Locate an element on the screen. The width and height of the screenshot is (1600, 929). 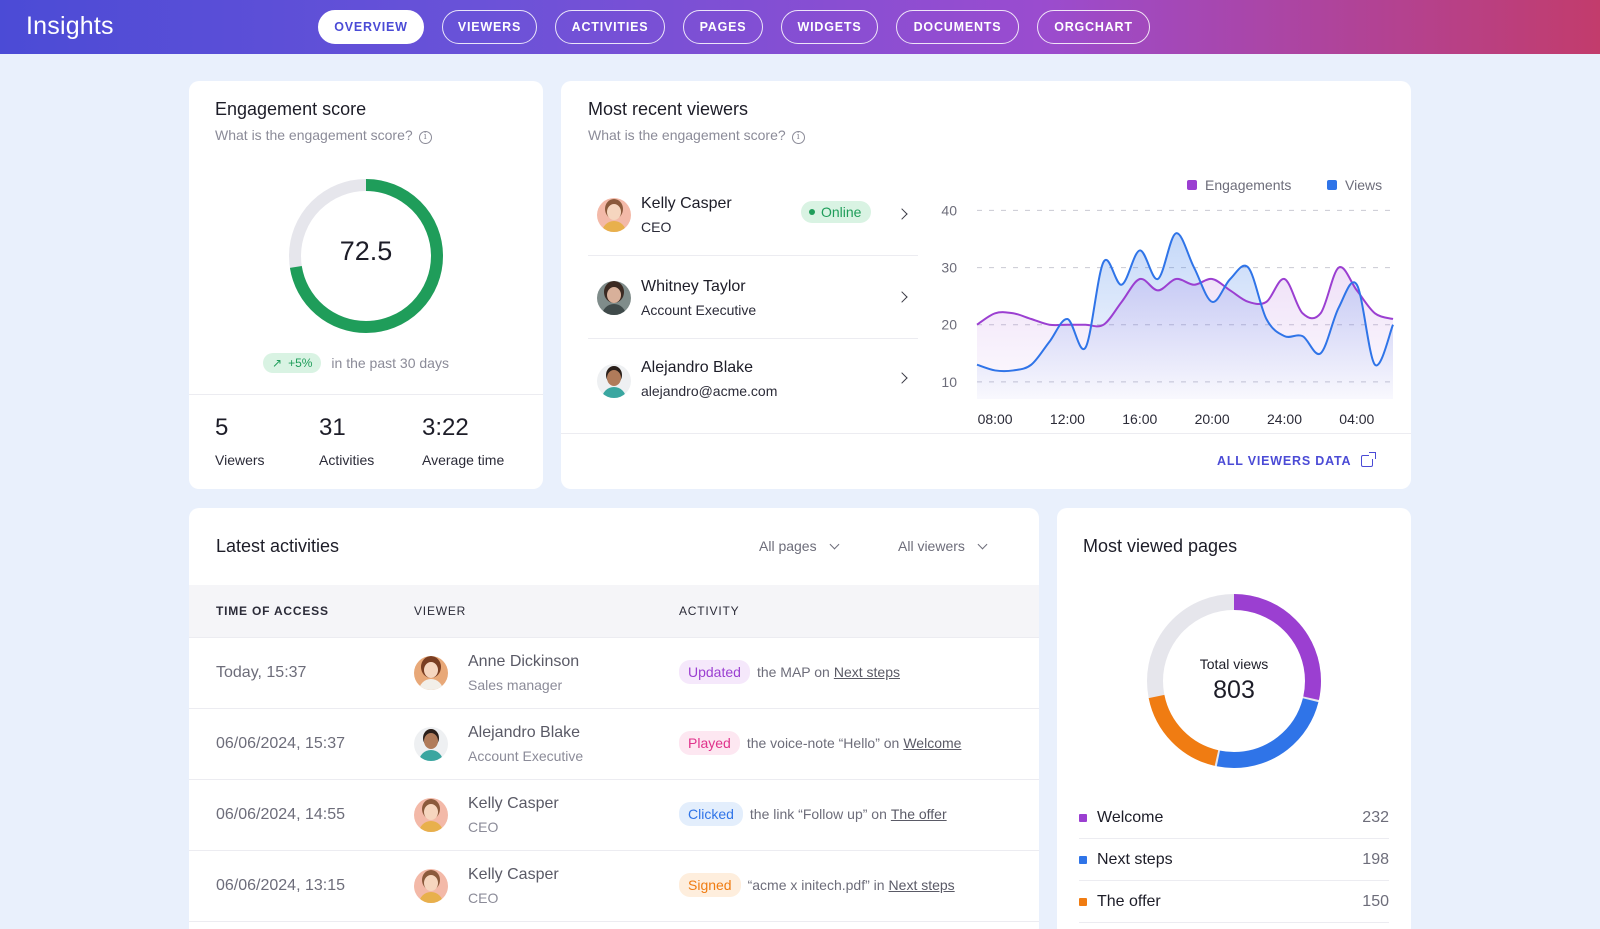
activity-detail: the voice-note “Hello” on is located at coordinates (823, 743).